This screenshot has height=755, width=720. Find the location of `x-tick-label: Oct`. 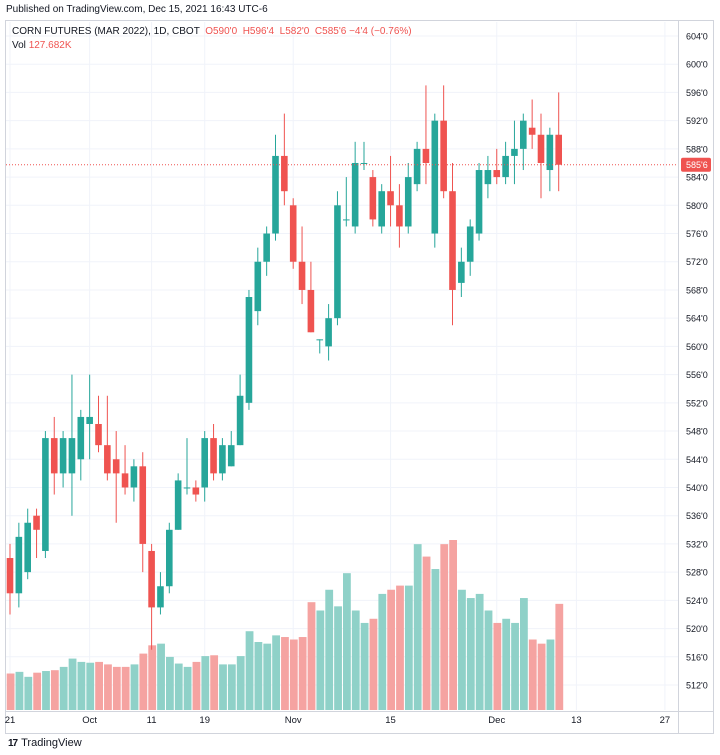

x-tick-label: Oct is located at coordinates (89, 720).